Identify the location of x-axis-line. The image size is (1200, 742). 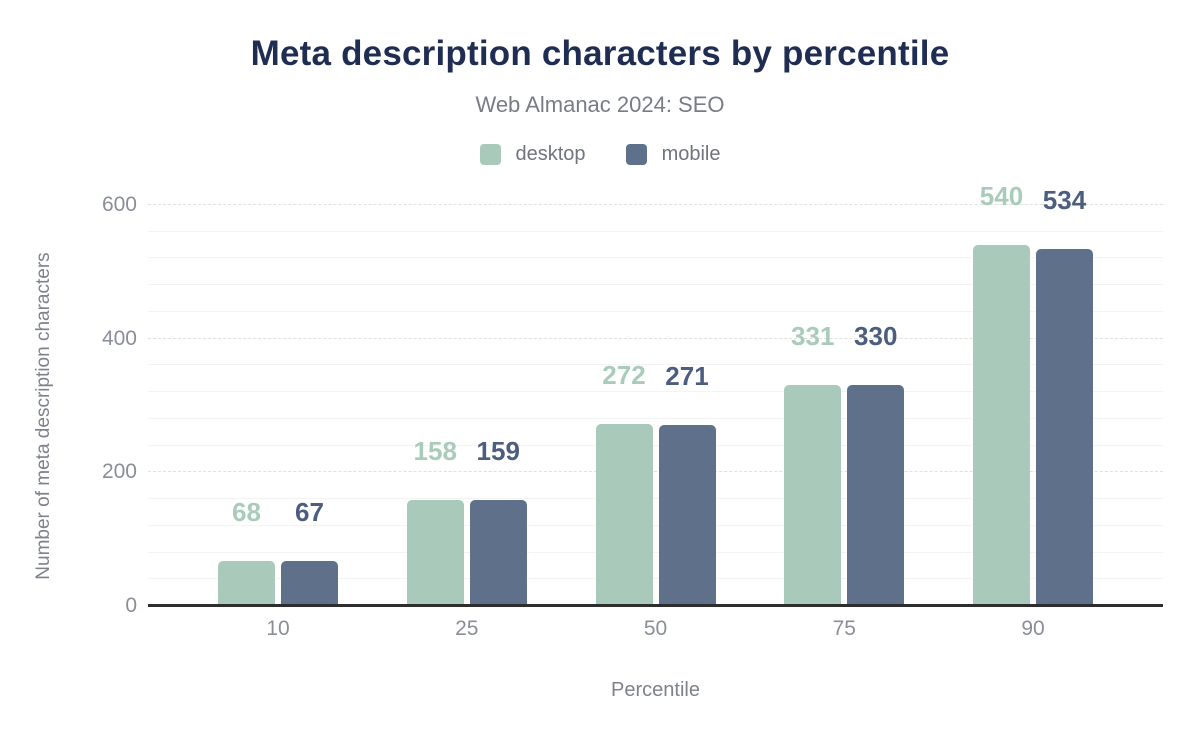
(655, 605).